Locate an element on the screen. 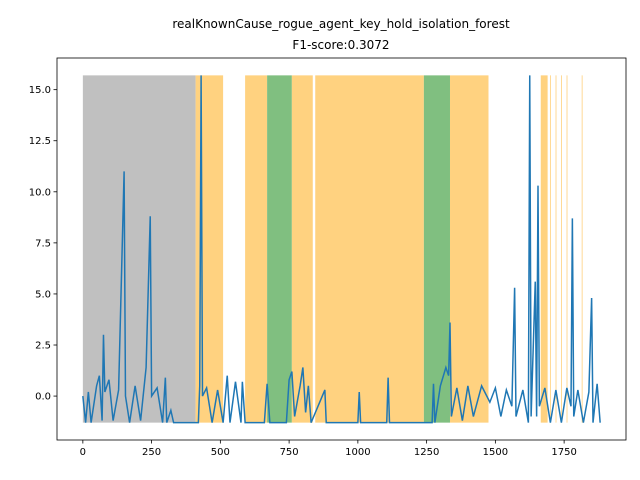 Image resolution: width=640 pixels, height=480 pixels. x-tick-label: 500 is located at coordinates (220, 452).